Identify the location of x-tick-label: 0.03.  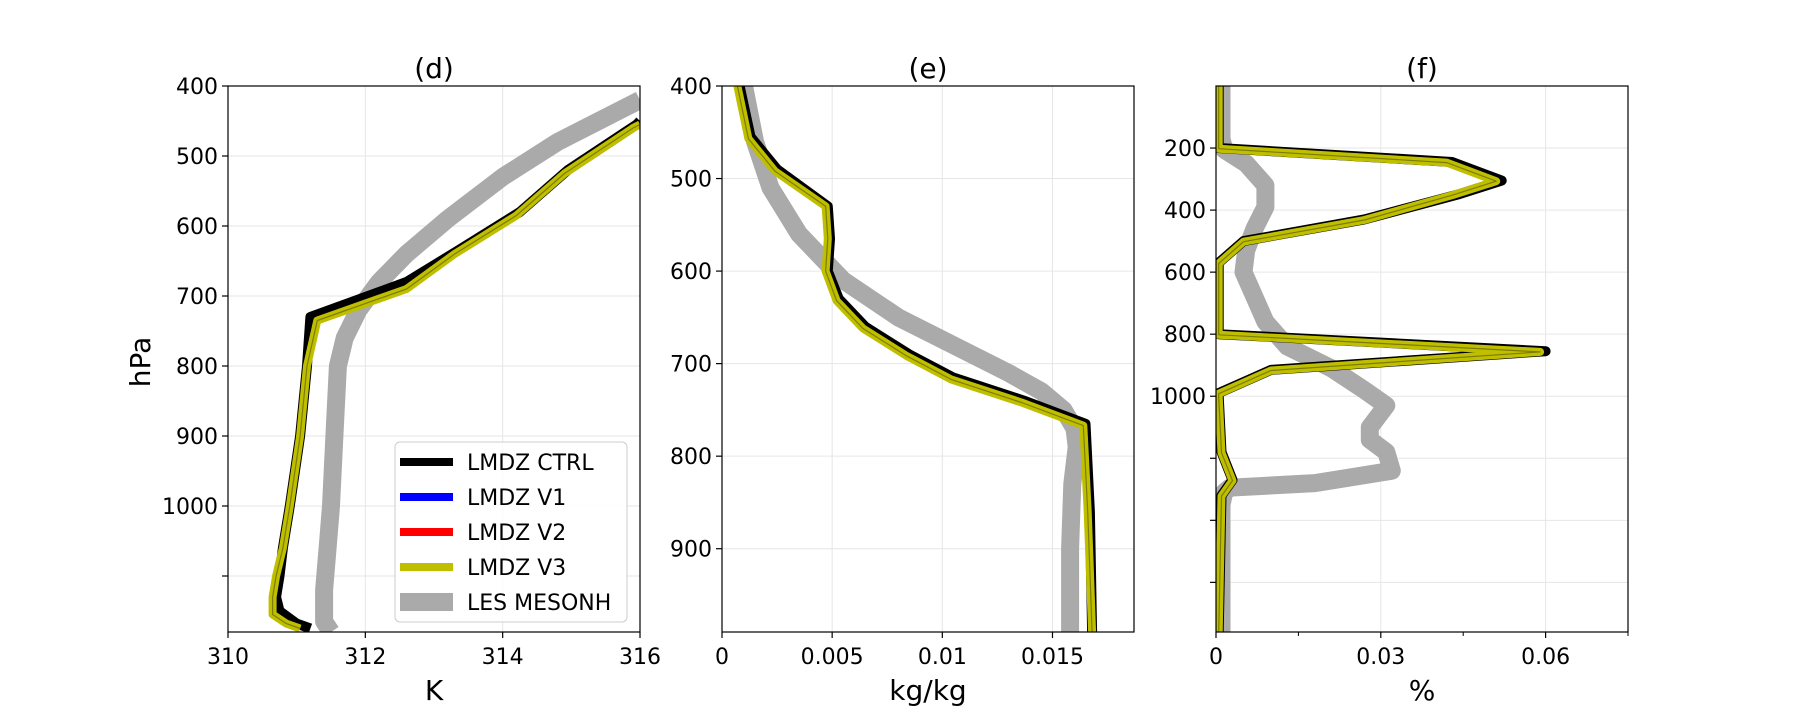
(1380, 657).